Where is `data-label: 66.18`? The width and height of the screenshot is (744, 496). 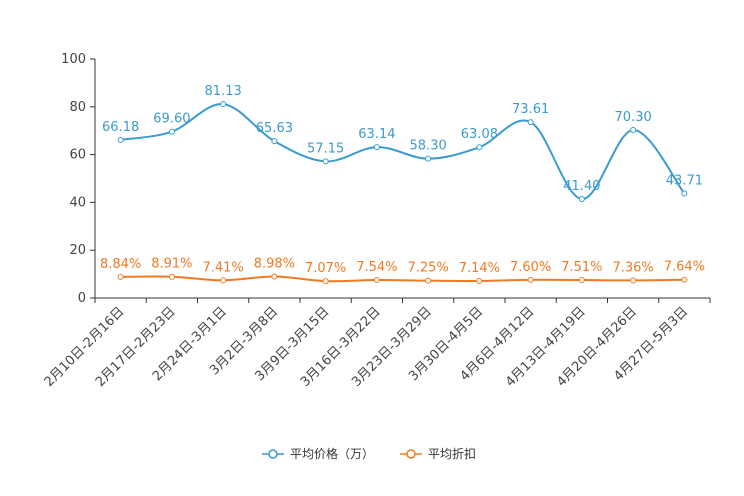
data-label: 66.18 is located at coordinates (120, 127).